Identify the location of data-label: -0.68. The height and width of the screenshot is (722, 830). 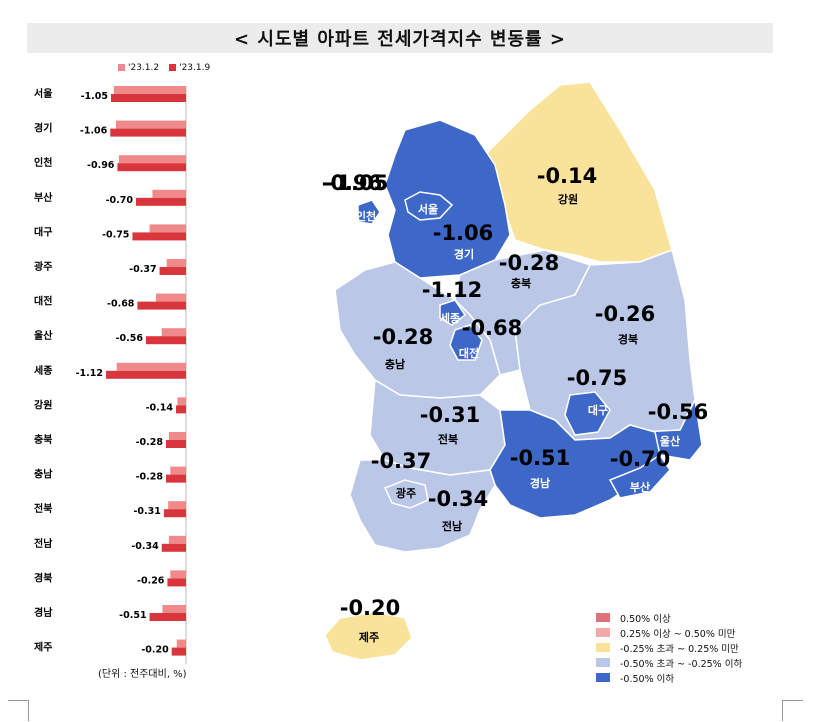
(121, 304).